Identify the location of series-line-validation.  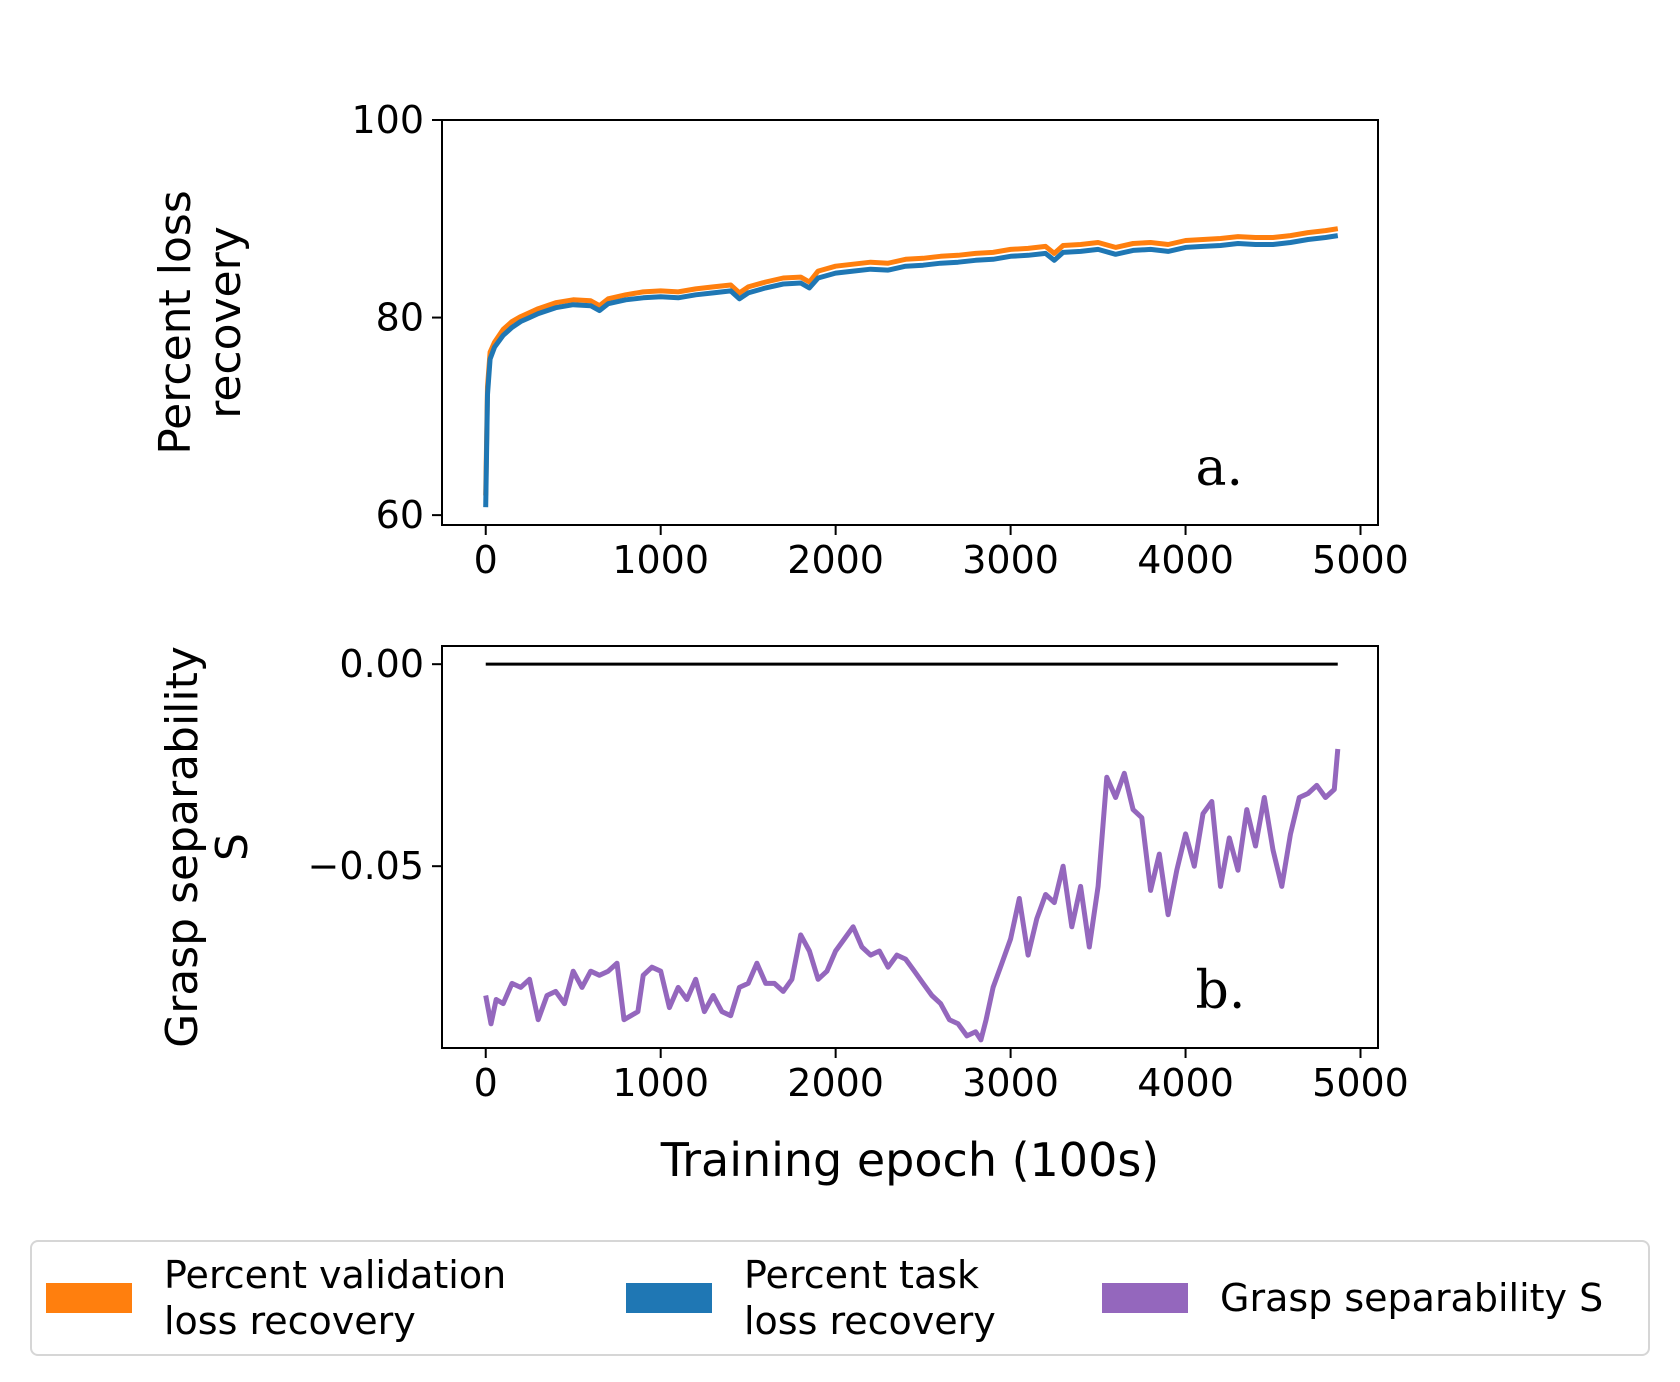
(911, 361).